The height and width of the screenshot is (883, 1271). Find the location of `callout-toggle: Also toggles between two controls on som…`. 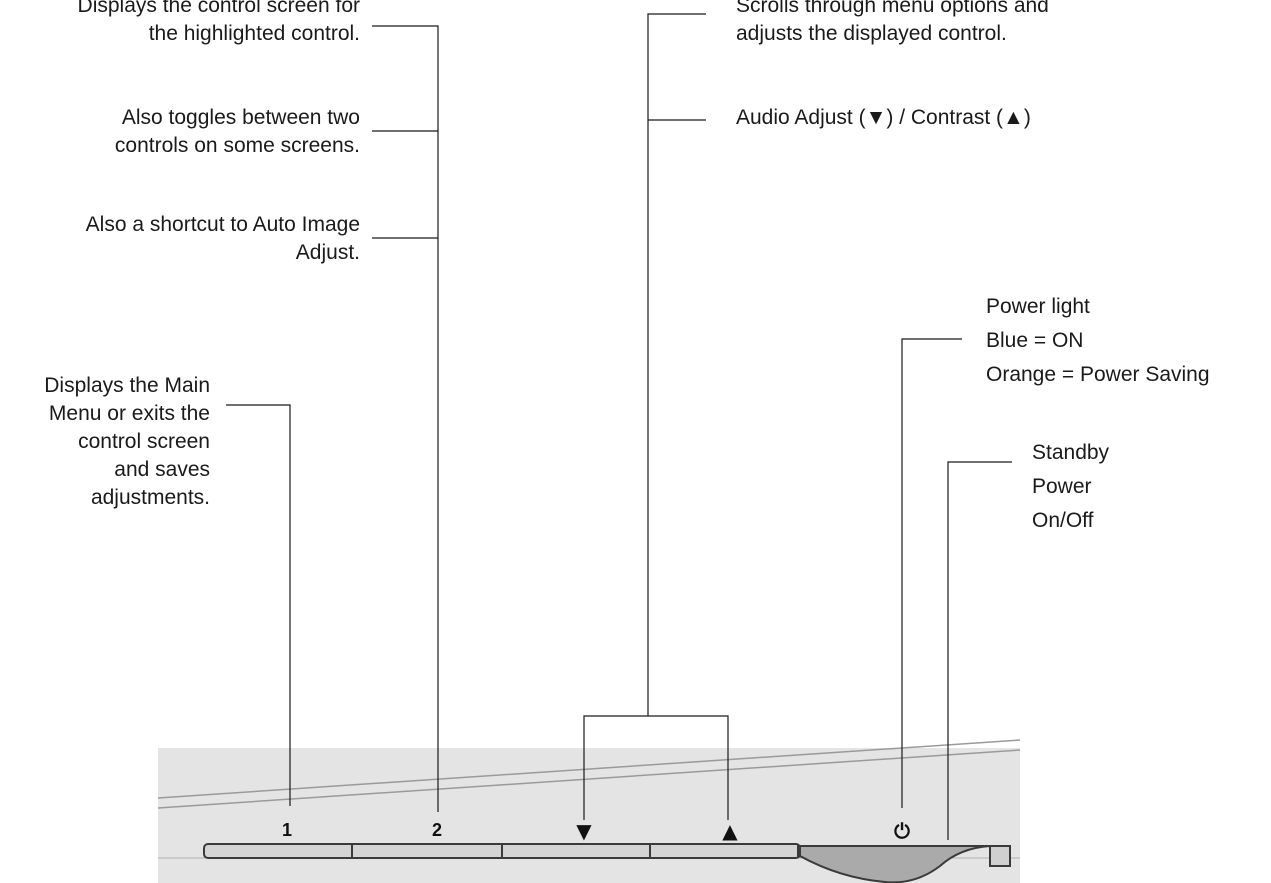

callout-toggle: Also toggles between two controls on som… is located at coordinates (237, 132).